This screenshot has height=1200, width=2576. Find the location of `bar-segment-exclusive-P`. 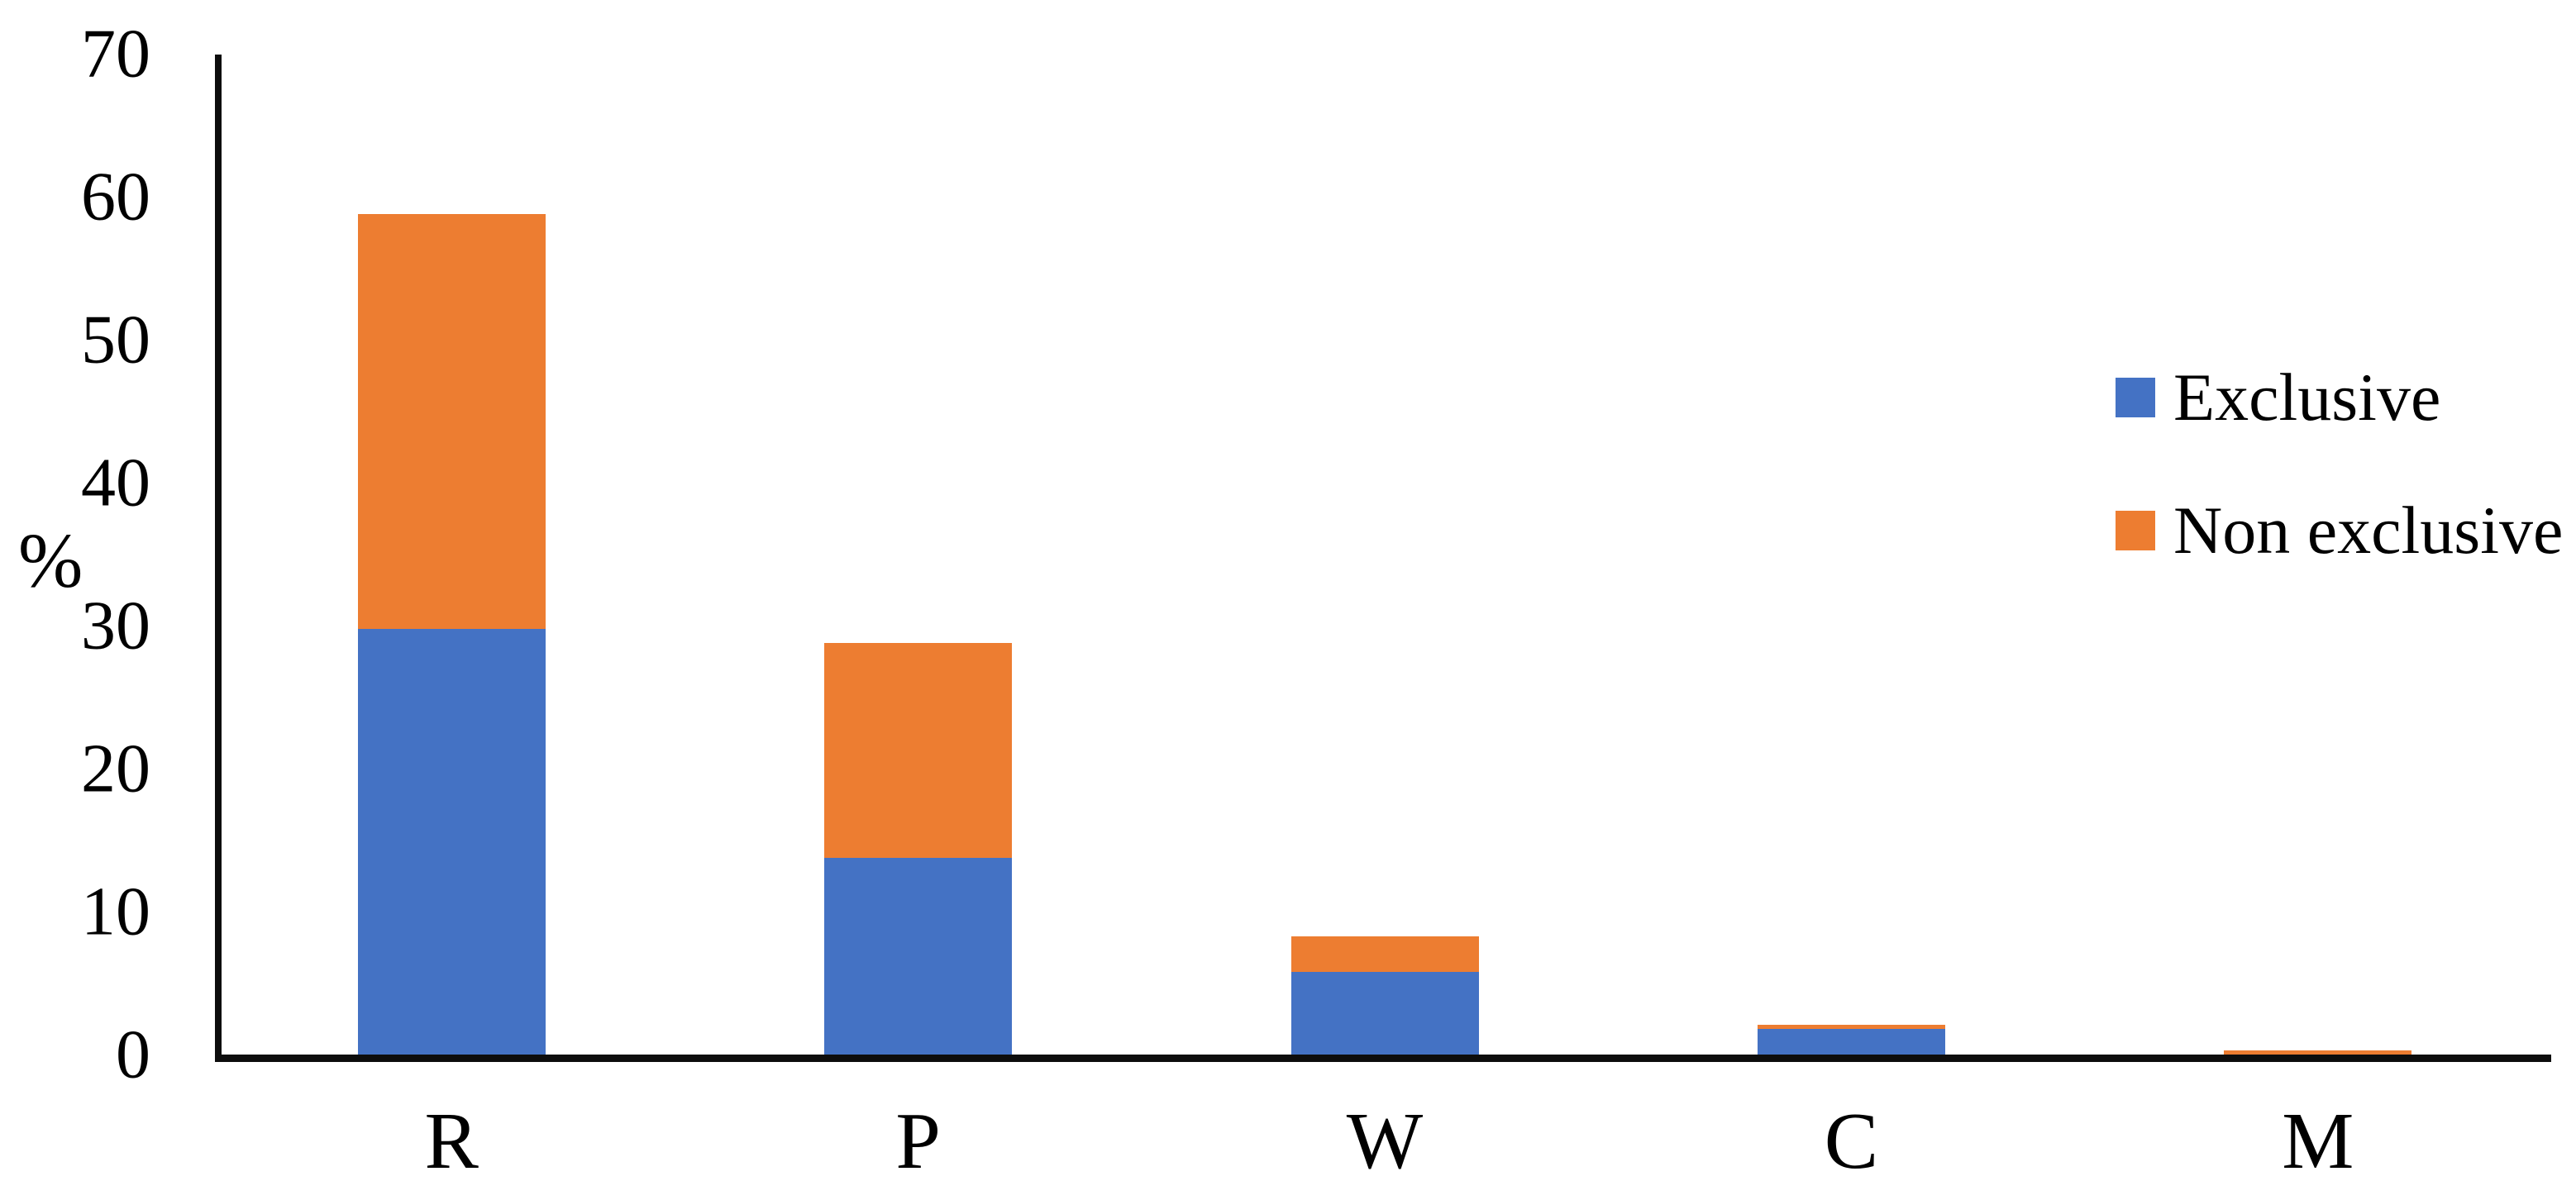

bar-segment-exclusive-P is located at coordinates (918, 958).